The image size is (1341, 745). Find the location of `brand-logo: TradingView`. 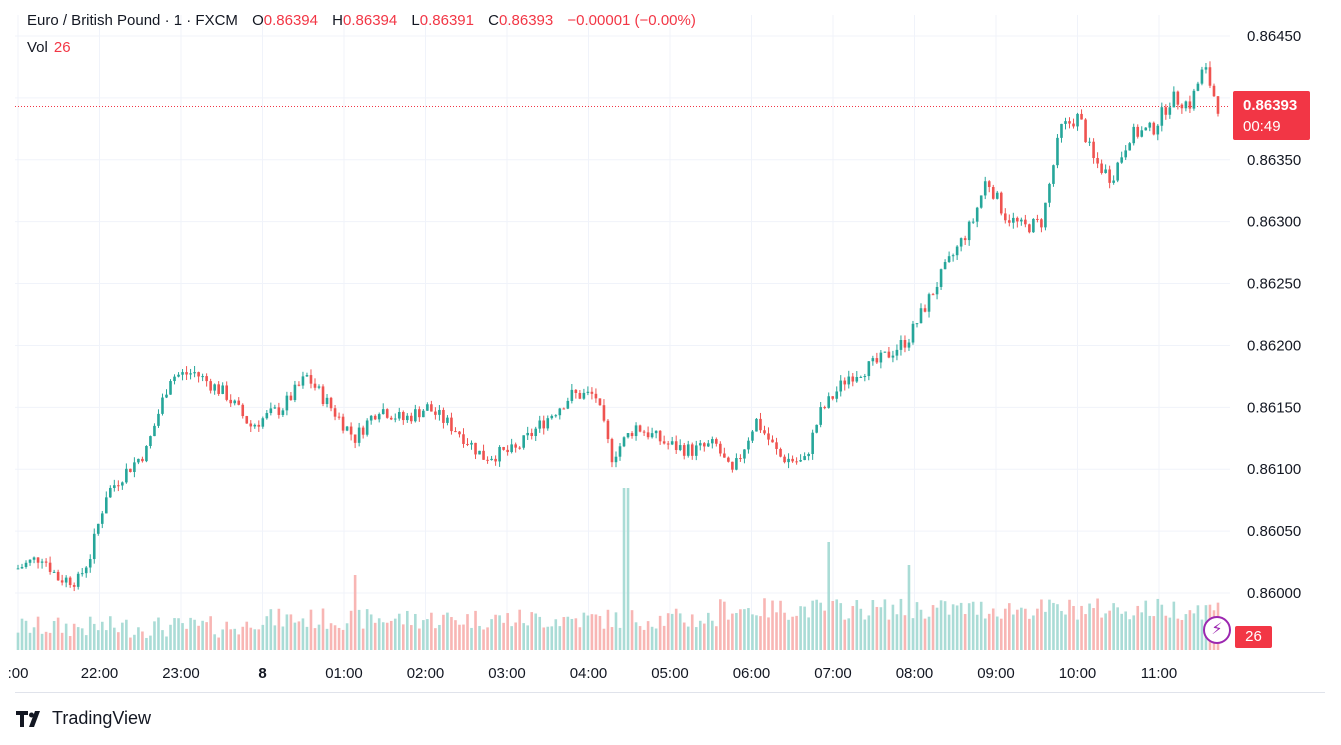

brand-logo: TradingView is located at coordinates (83, 718).